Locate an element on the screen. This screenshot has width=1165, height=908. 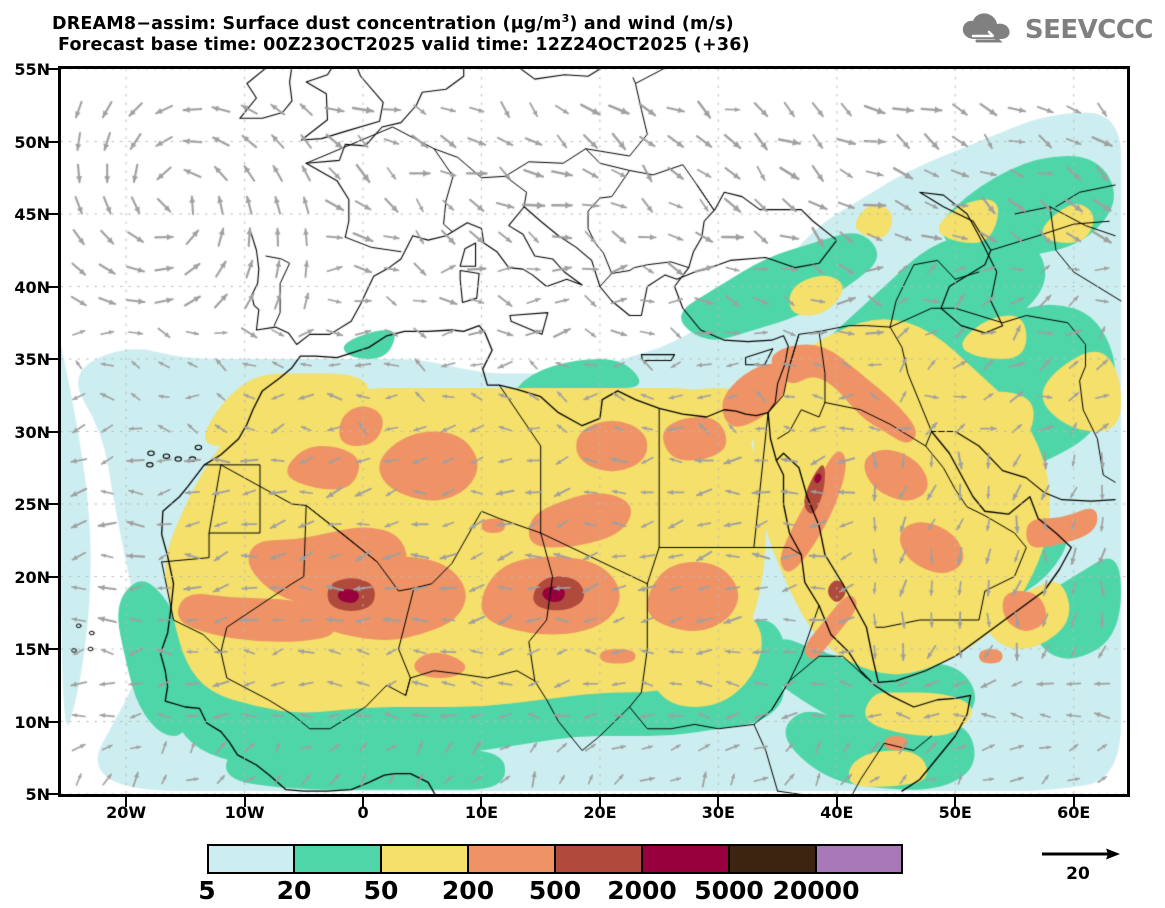
y-axis-label: 35N is located at coordinates (32, 359).